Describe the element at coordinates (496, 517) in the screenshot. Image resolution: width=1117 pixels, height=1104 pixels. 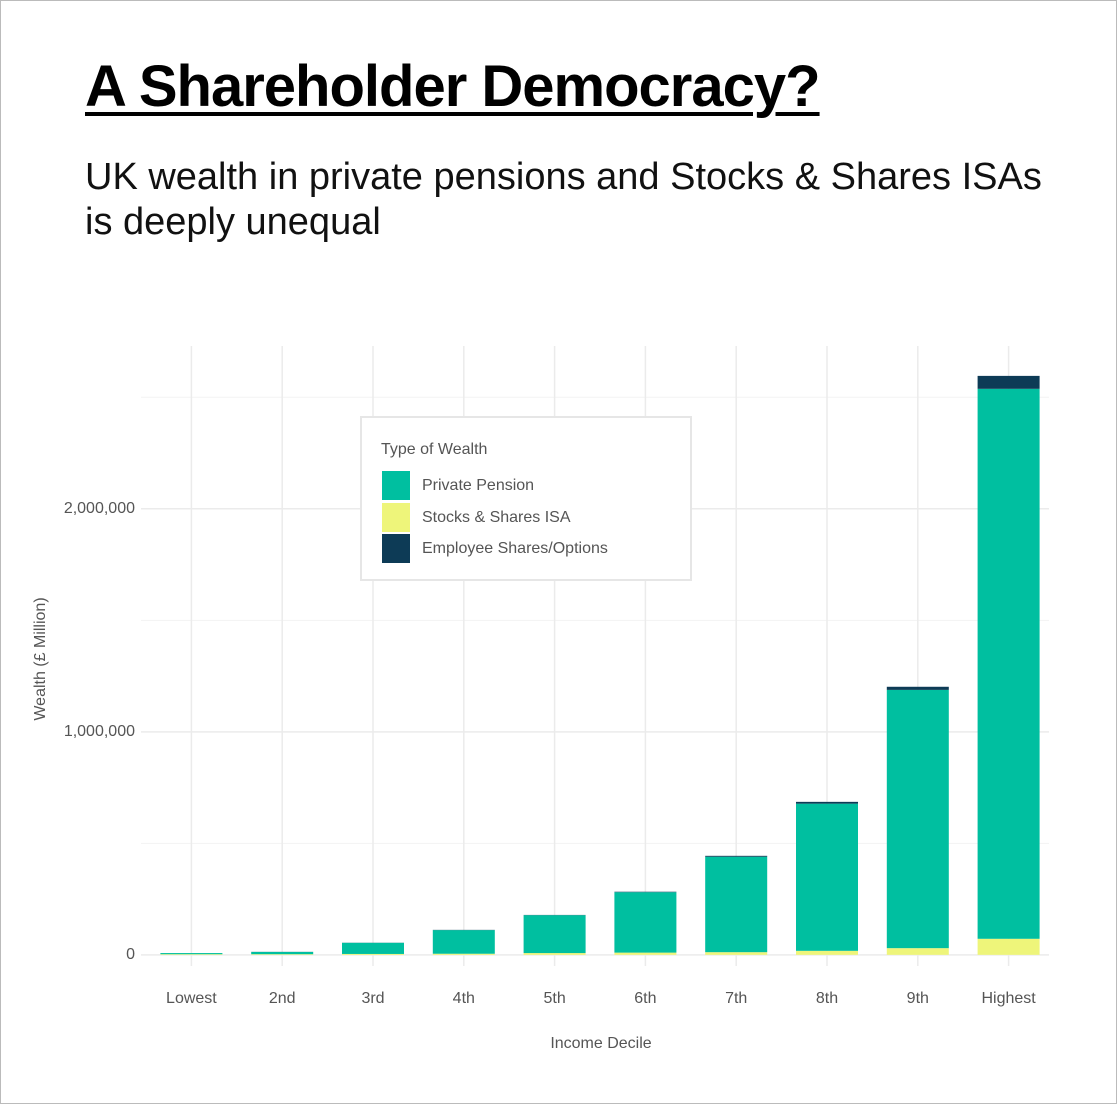
I see `legend-label: Stocks & Shares ISA` at that location.